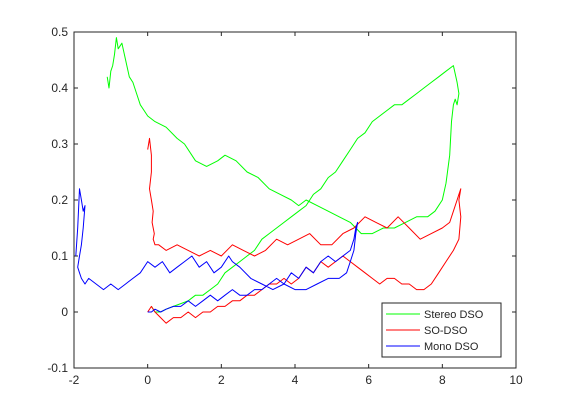 The image size is (570, 418). I want to click on series-line-mono-dso, so click(217, 250).